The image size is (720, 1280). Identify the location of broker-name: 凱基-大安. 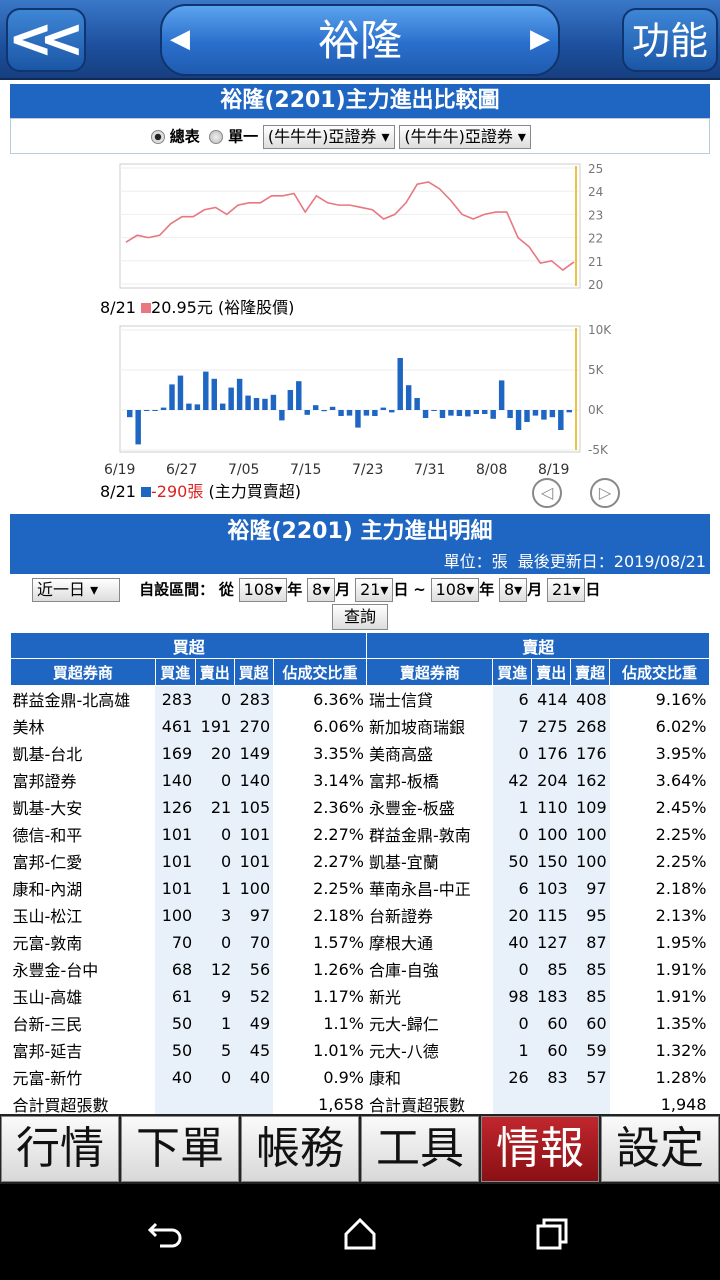
(47, 808).